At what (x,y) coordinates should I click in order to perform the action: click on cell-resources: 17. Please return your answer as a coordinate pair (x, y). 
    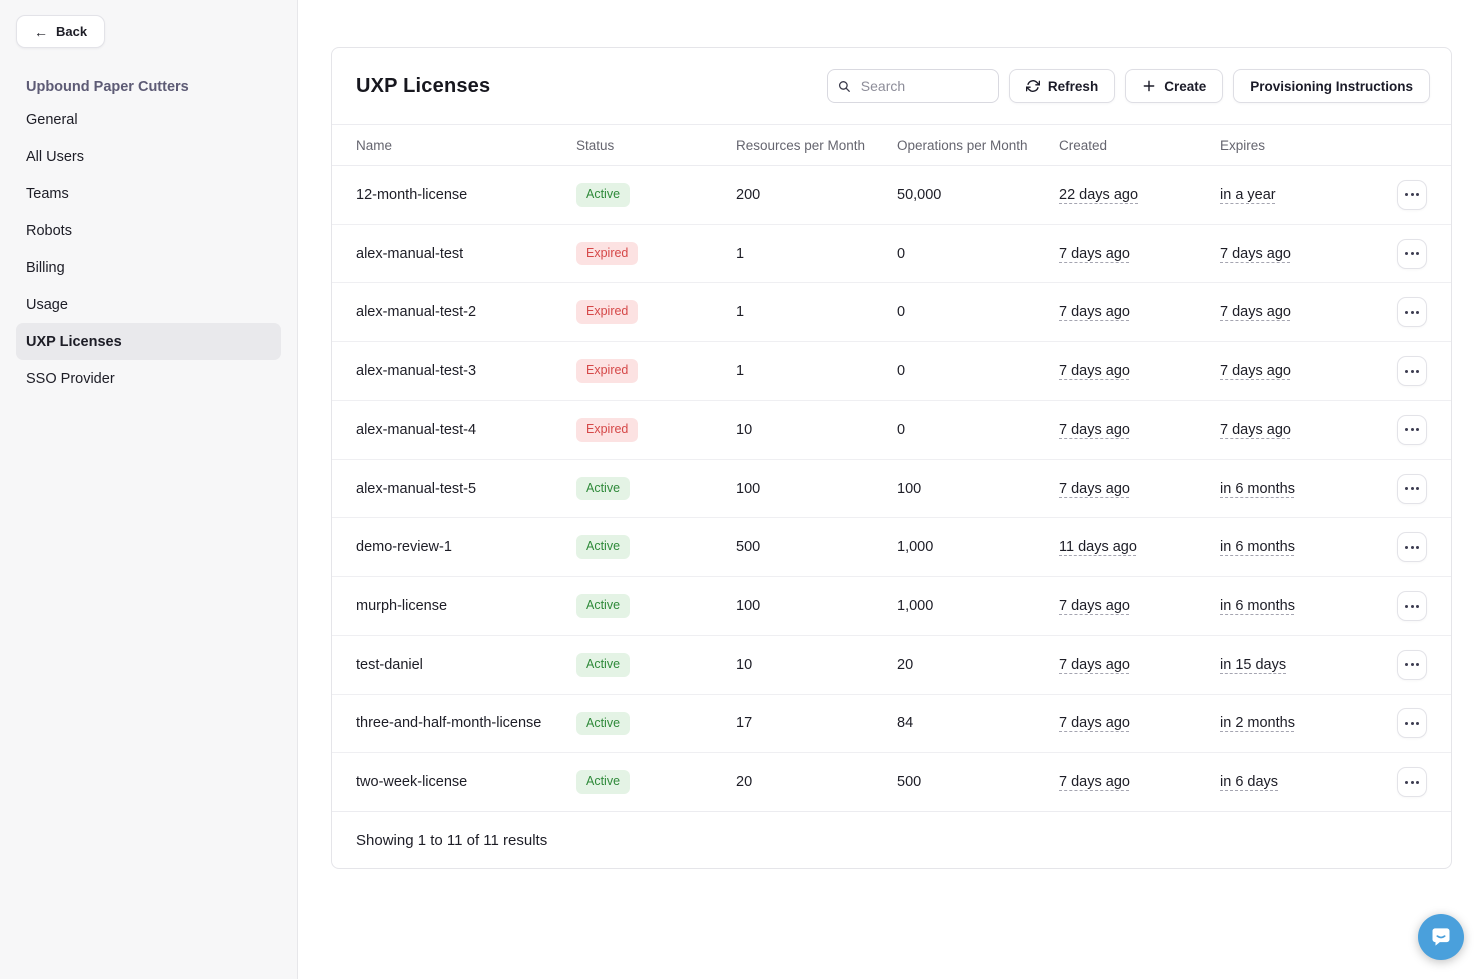
    Looking at the image, I should click on (744, 723).